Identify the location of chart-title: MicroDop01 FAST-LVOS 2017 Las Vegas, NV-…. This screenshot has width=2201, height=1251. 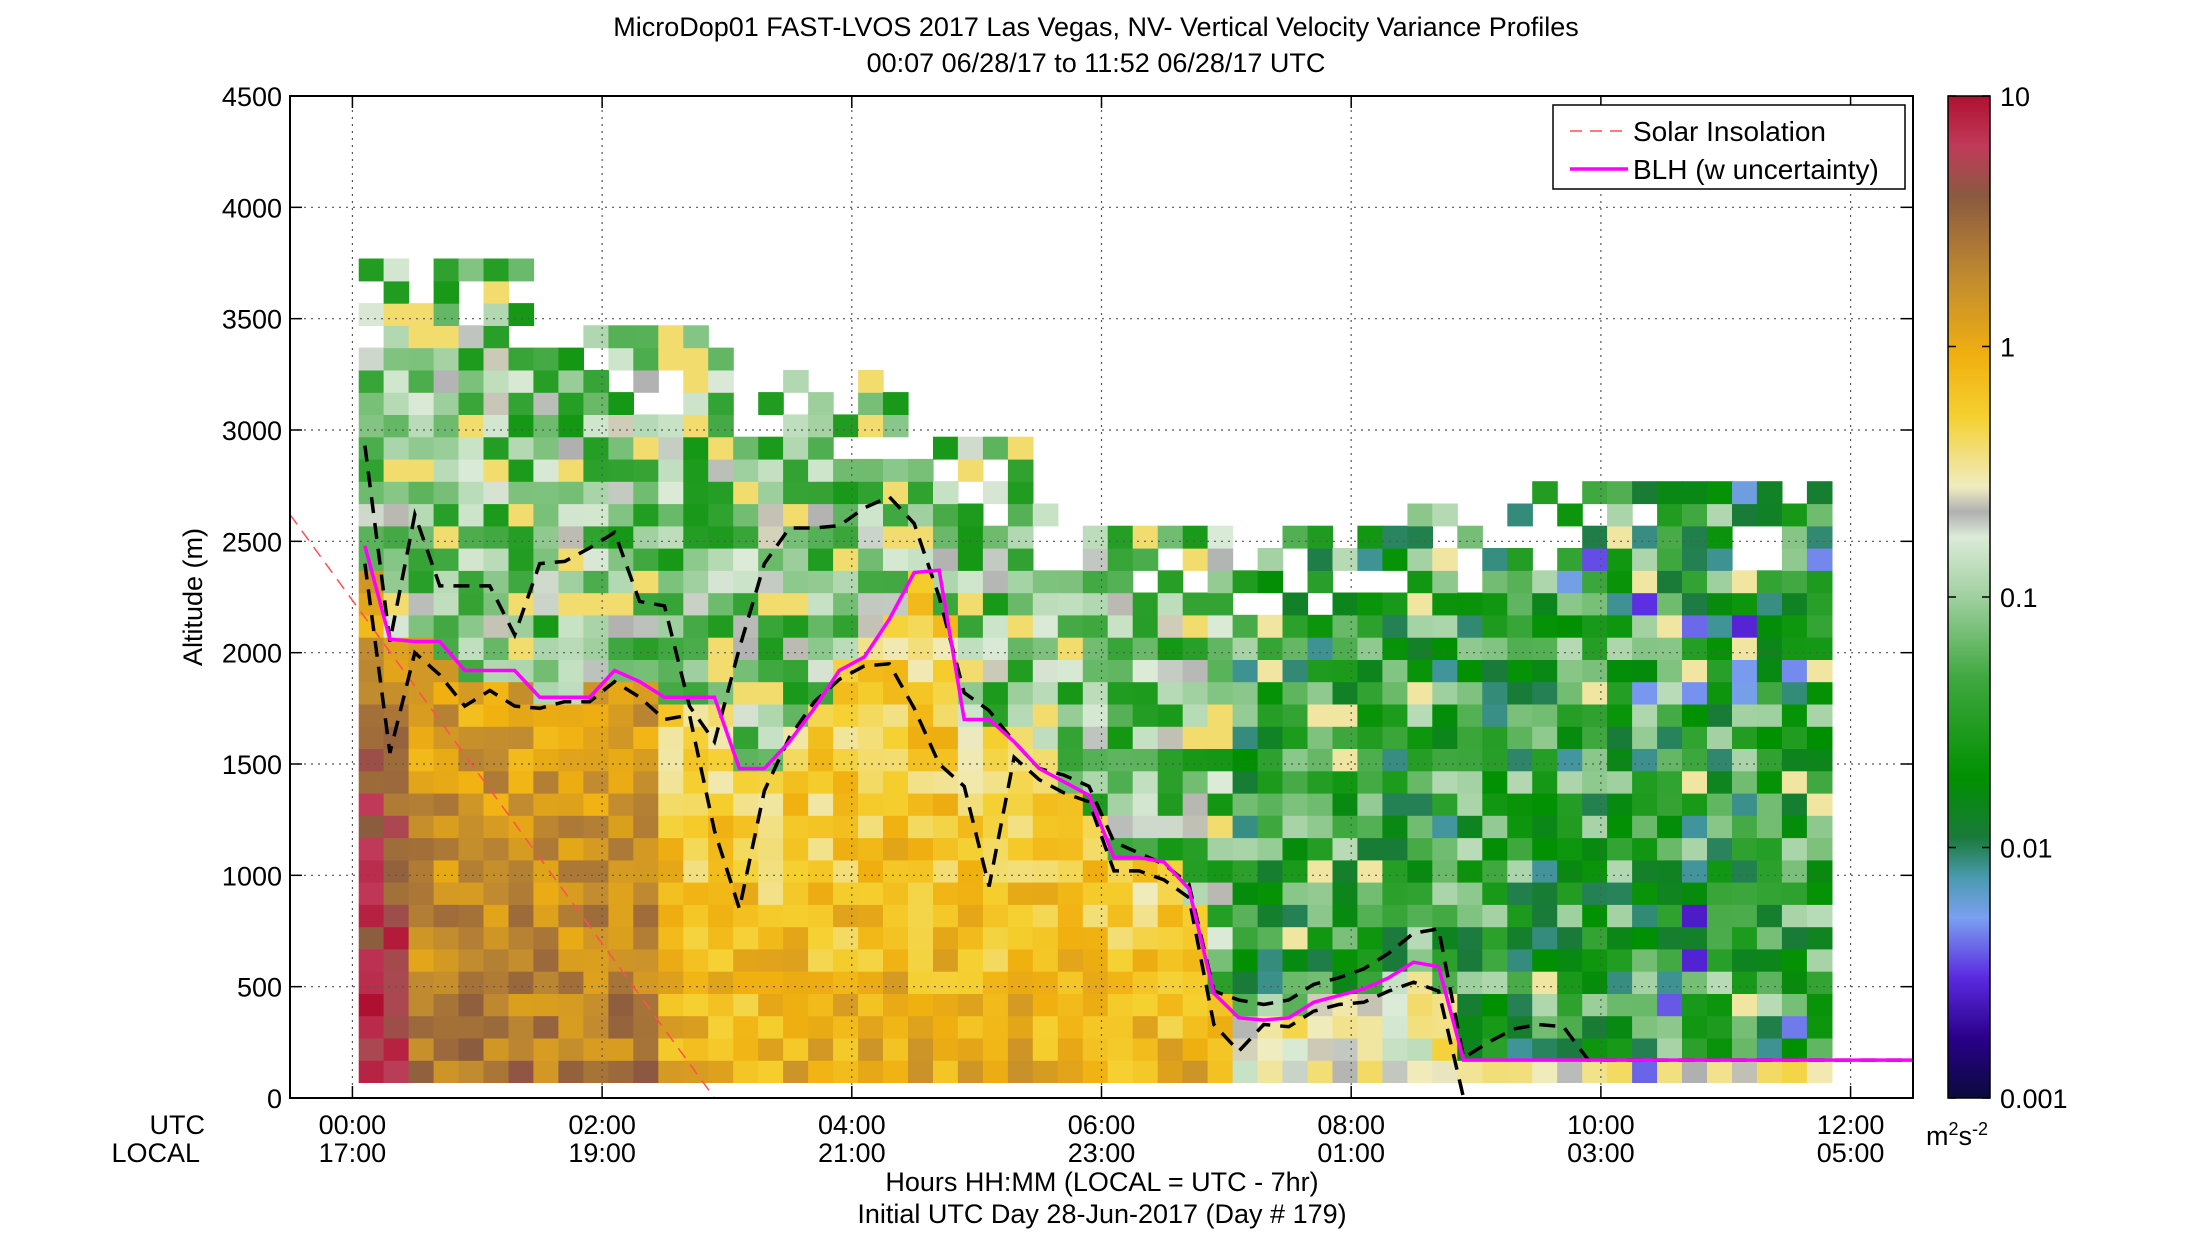
(1095, 27).